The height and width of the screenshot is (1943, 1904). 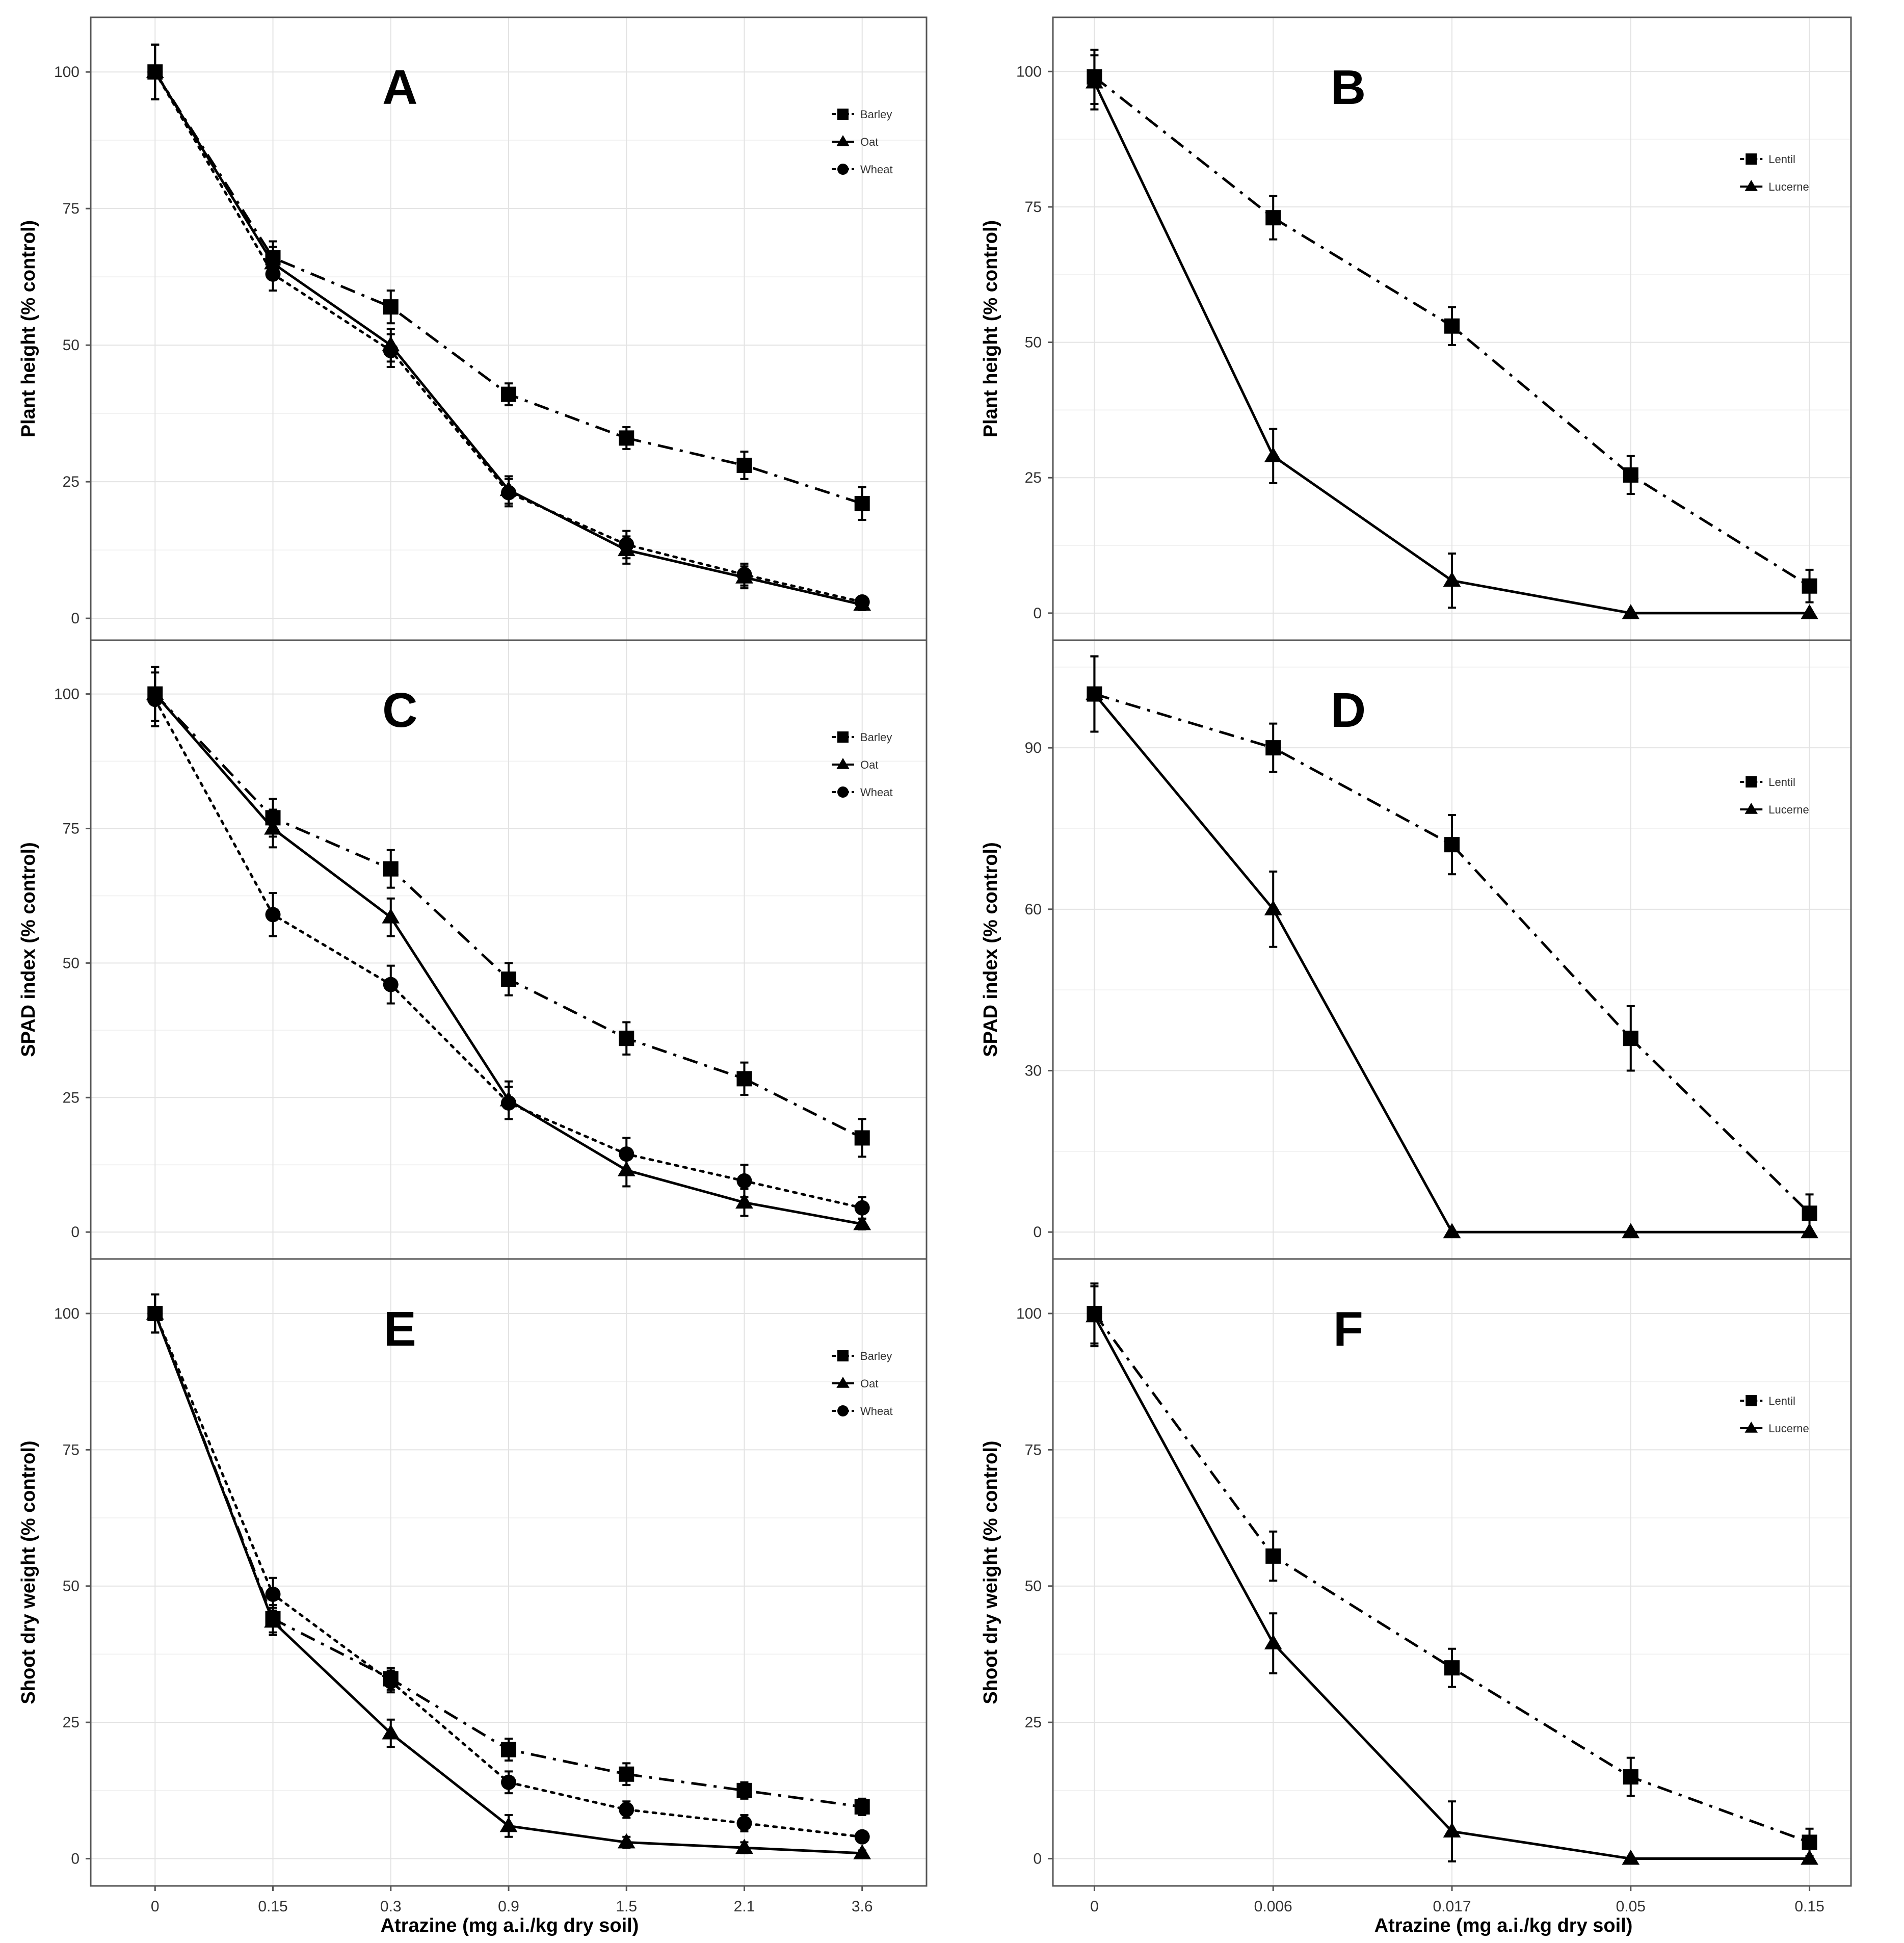 What do you see at coordinates (1774, 186) in the screenshot?
I see `legend-item-lucerne: Lucerne` at bounding box center [1774, 186].